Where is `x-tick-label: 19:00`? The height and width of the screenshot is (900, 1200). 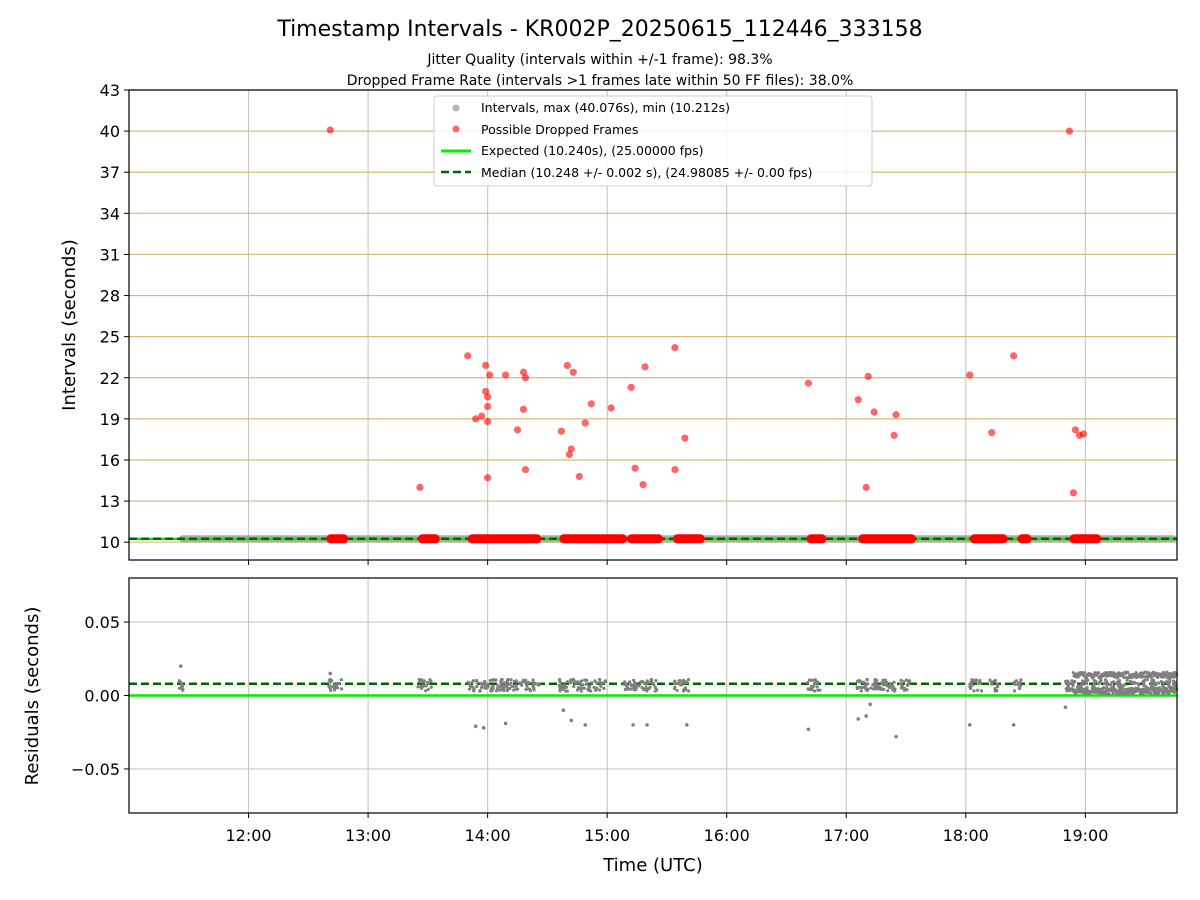 x-tick-label: 19:00 is located at coordinates (1085, 835).